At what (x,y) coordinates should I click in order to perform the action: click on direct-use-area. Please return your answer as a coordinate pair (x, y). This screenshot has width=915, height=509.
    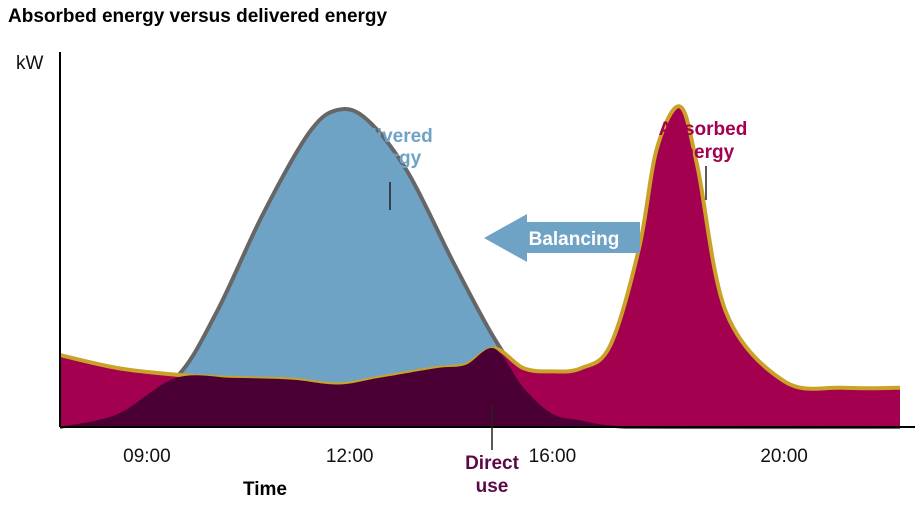
    Looking at the image, I should click on (480, 387).